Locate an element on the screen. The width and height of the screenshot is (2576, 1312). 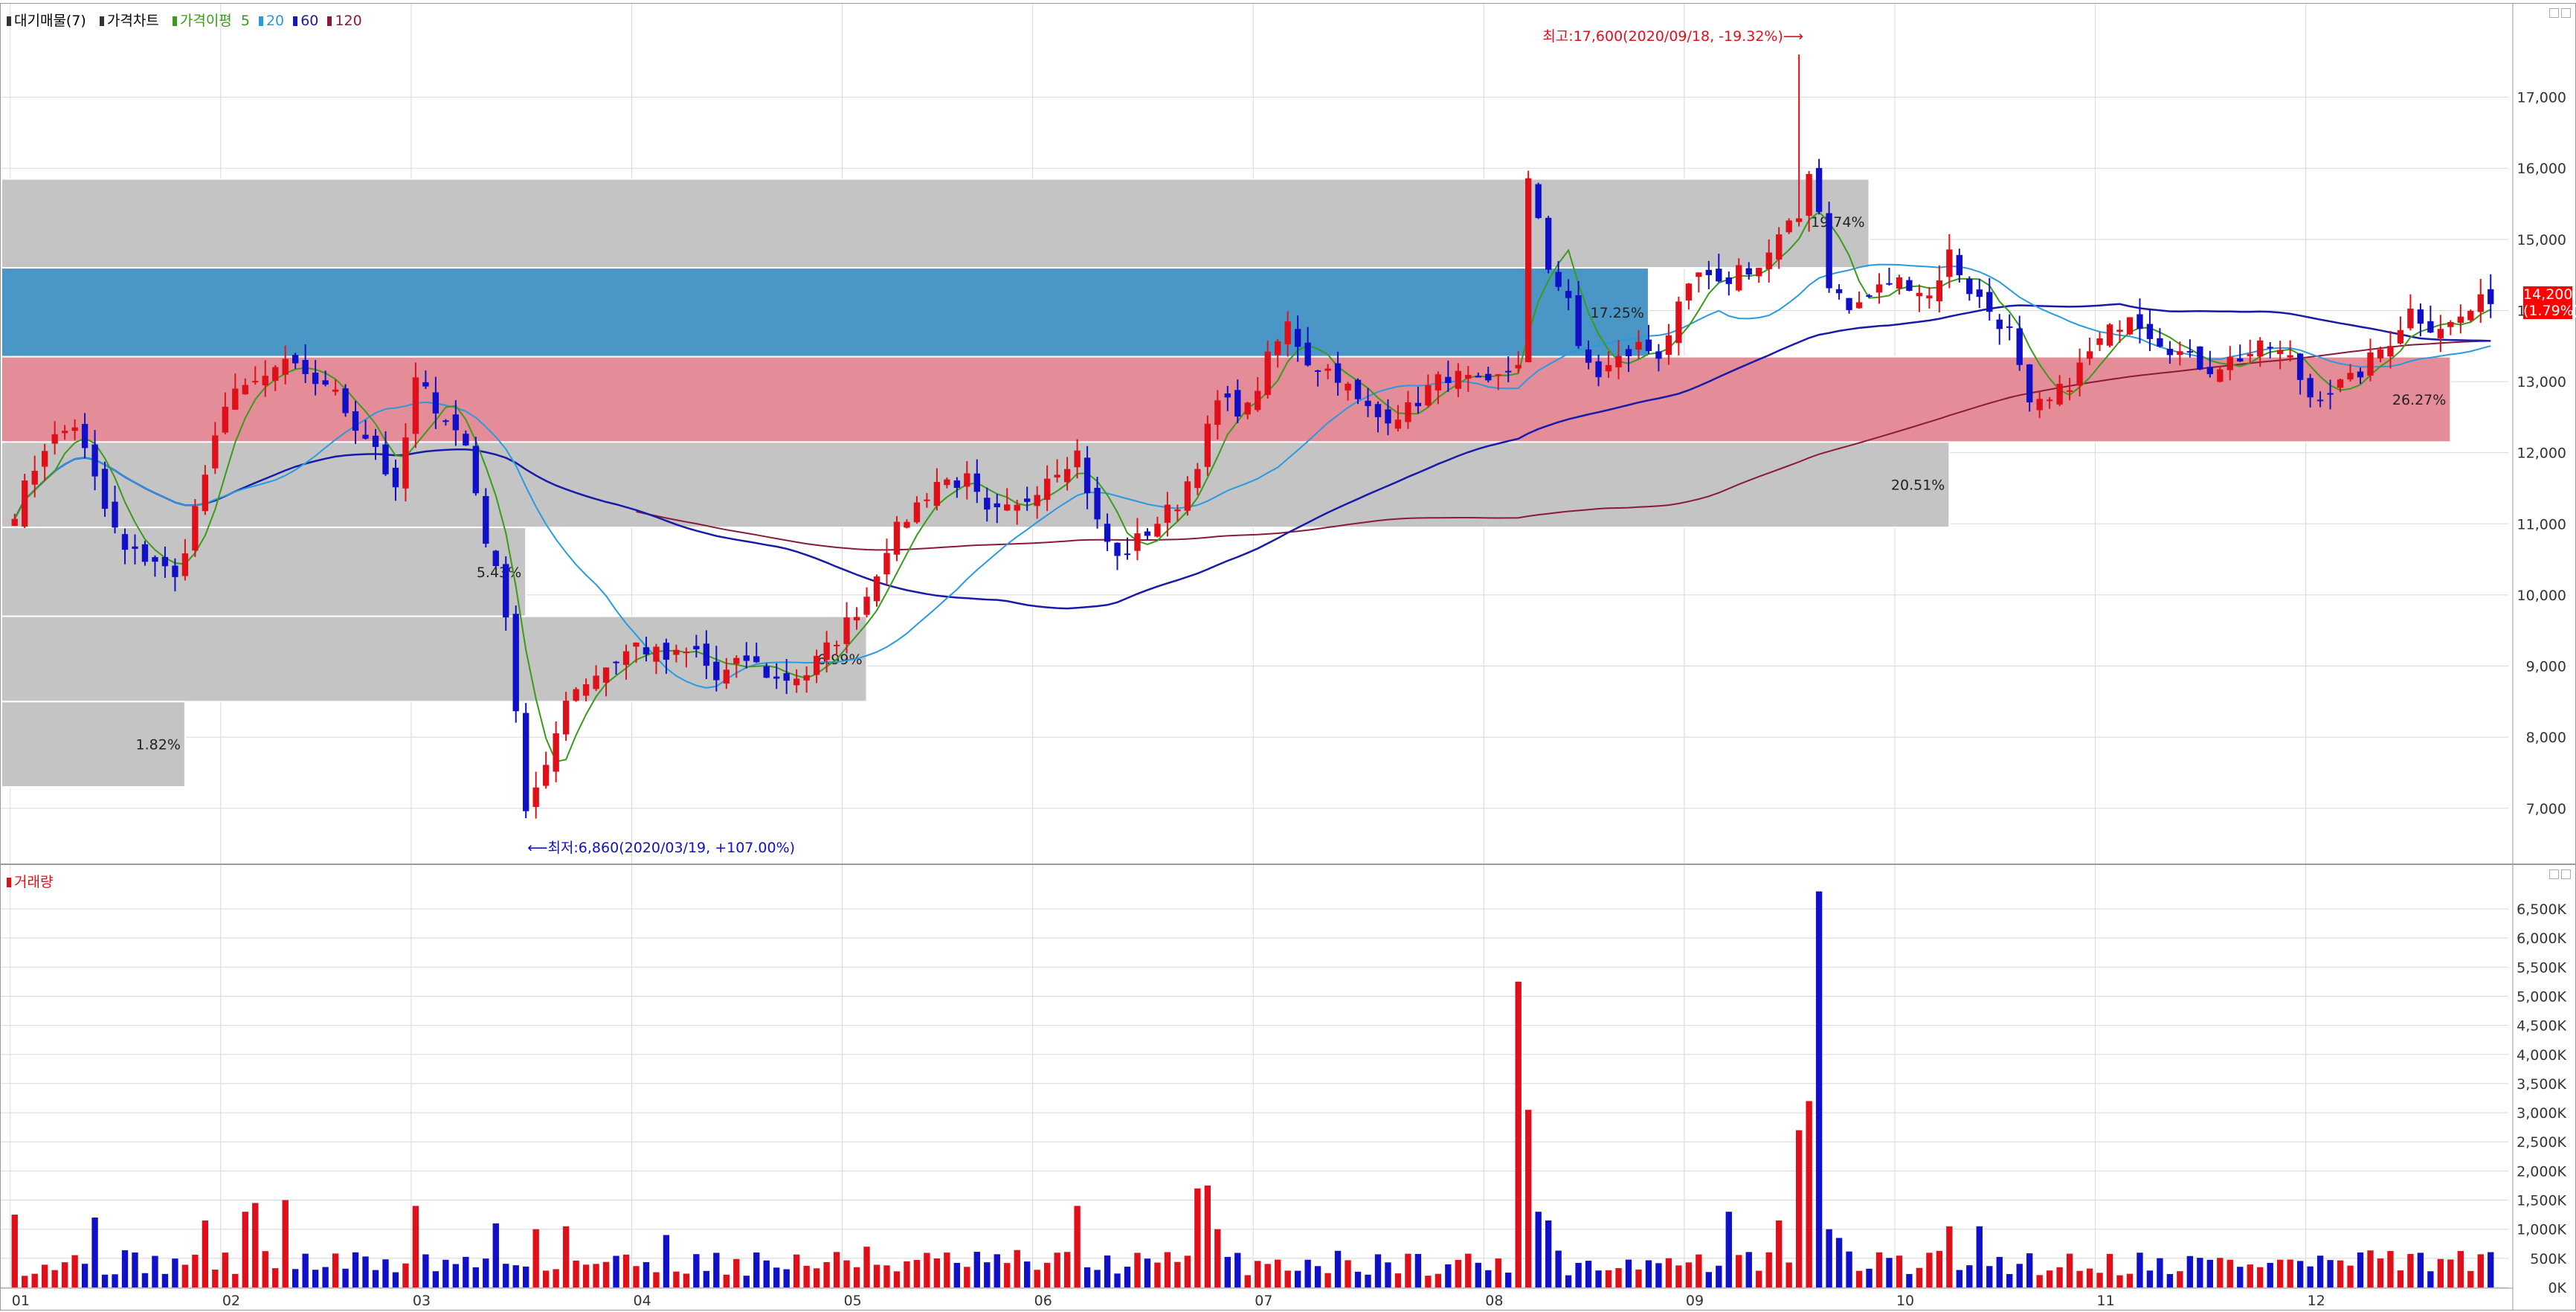
x-axis-month-label: 07 is located at coordinates (1263, 1301).